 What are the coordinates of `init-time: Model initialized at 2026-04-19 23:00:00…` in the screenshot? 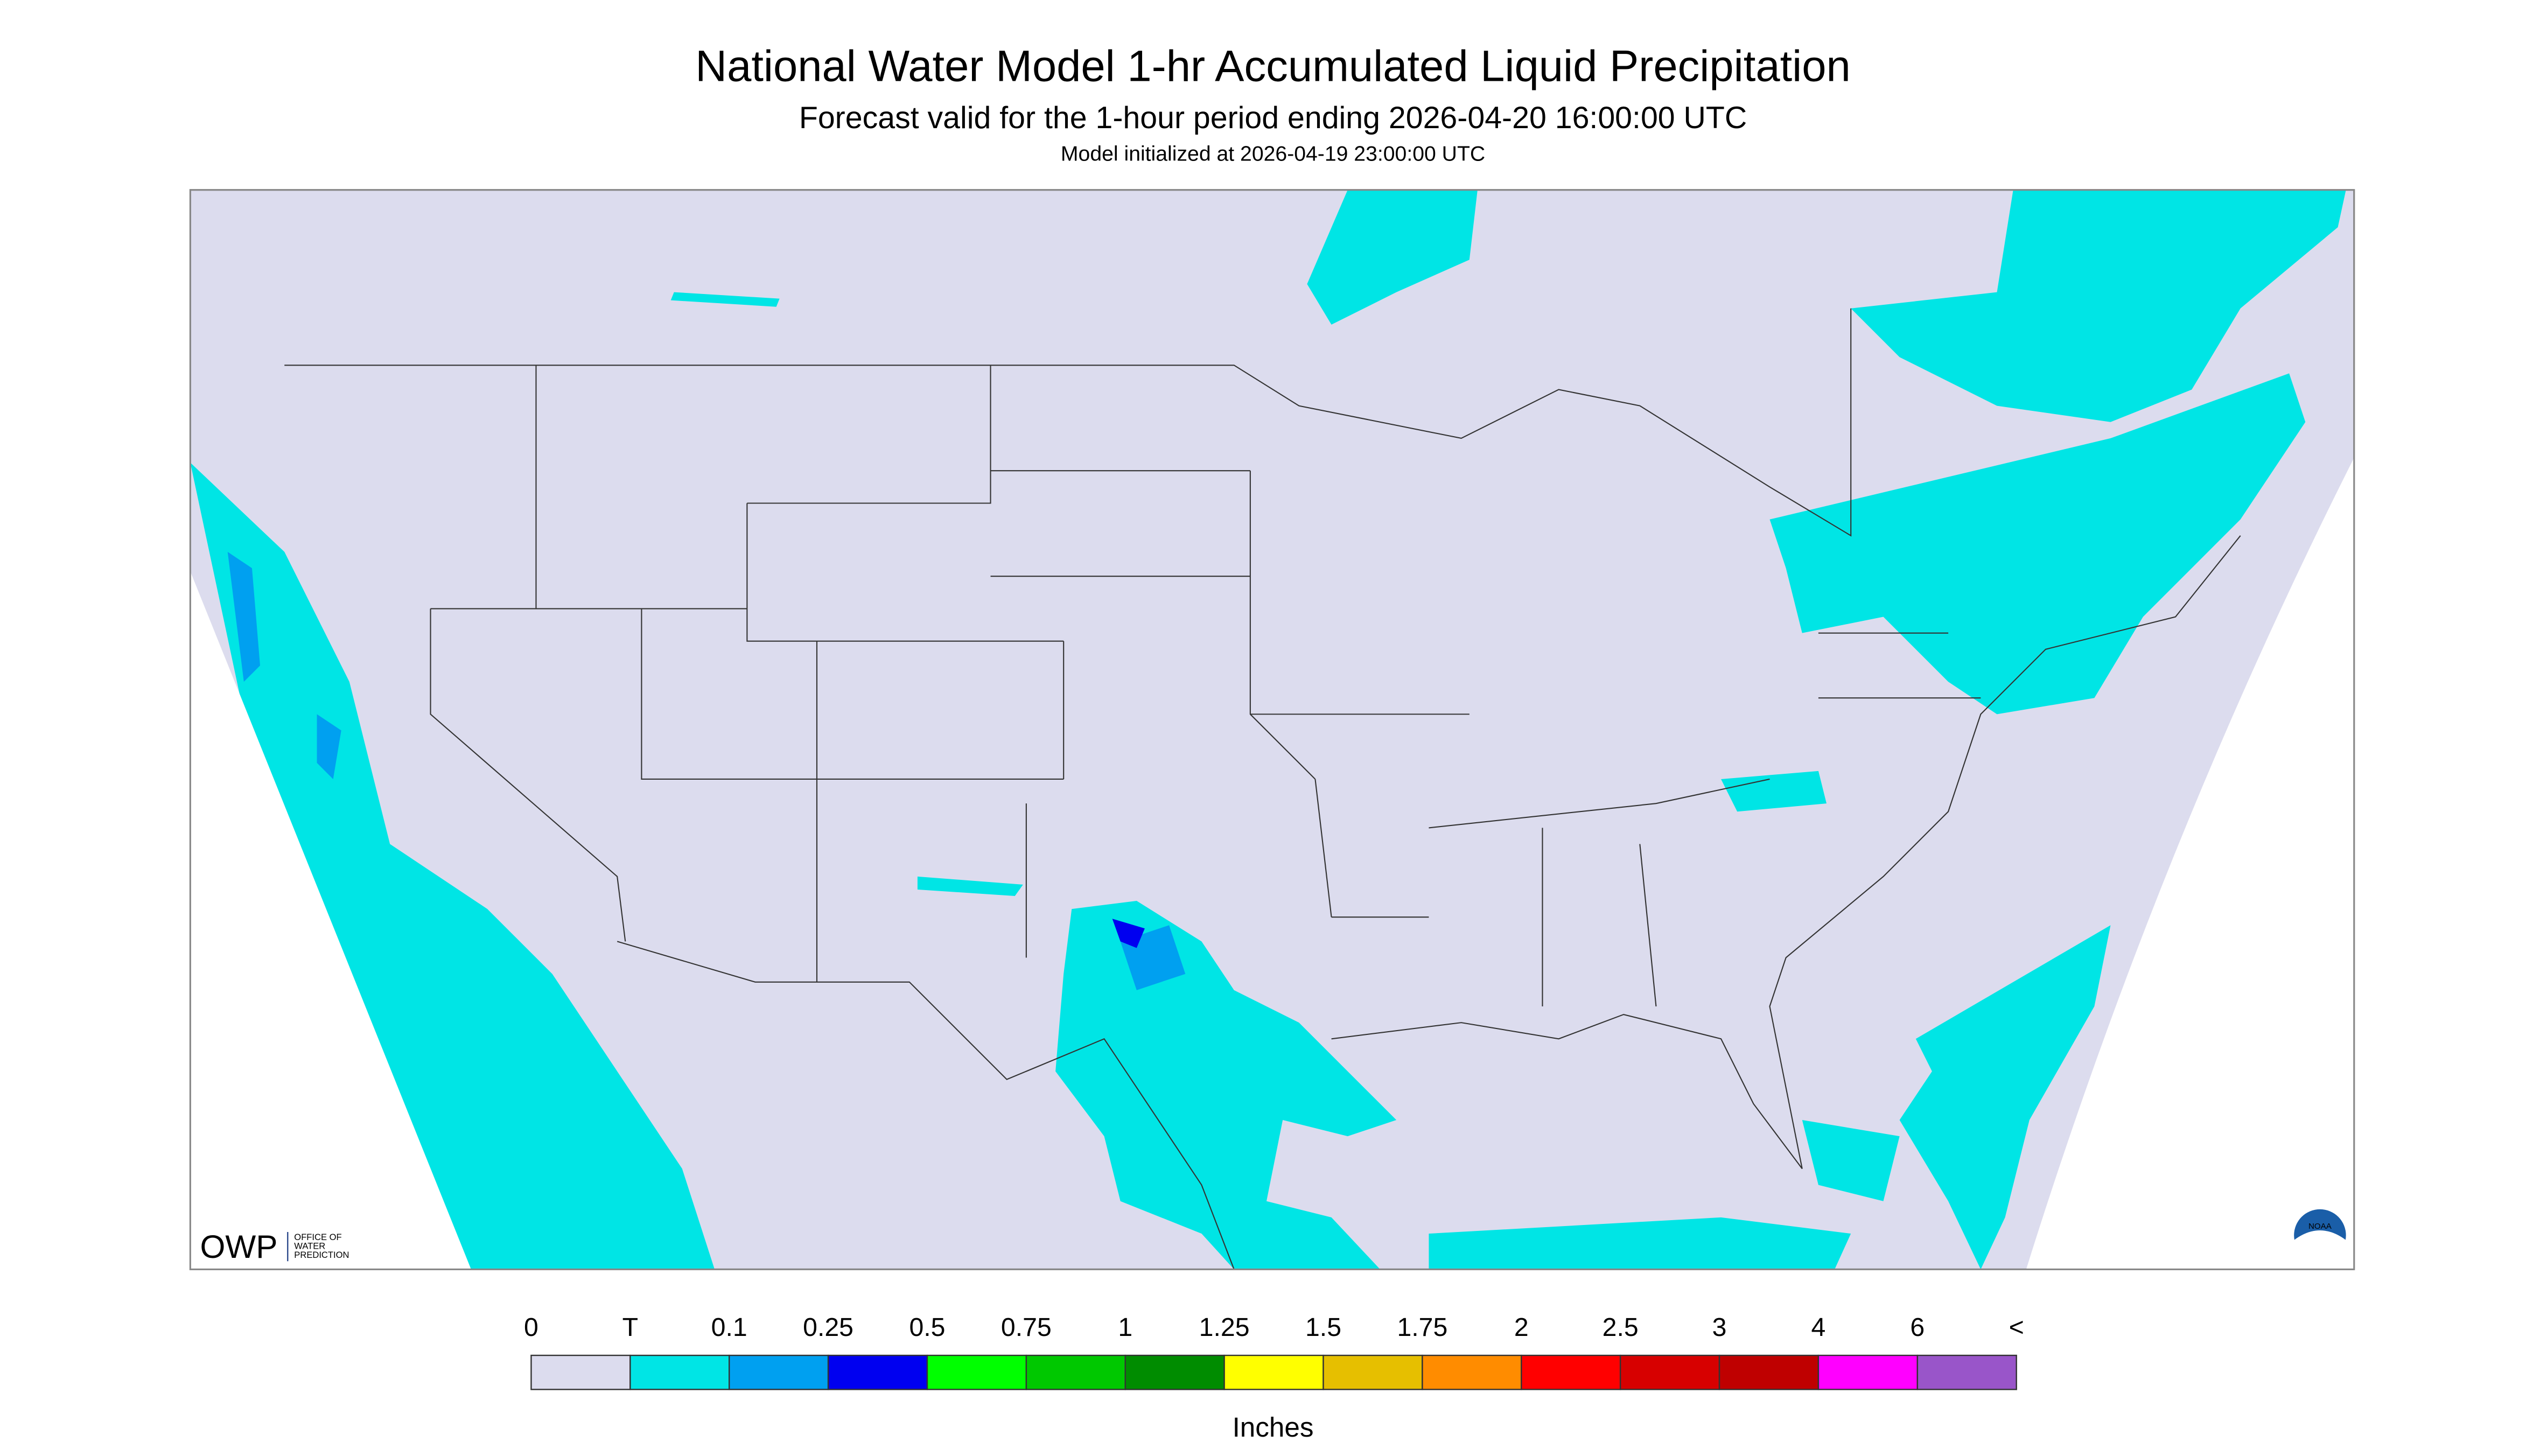 It's located at (1273, 153).